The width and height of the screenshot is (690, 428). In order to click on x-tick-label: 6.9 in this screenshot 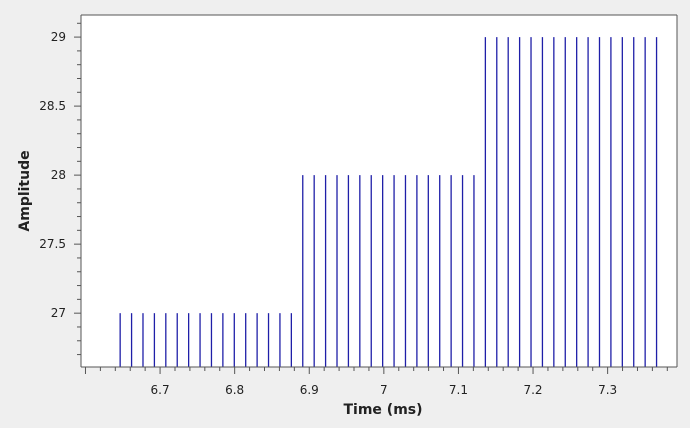, I will do `click(309, 390)`.